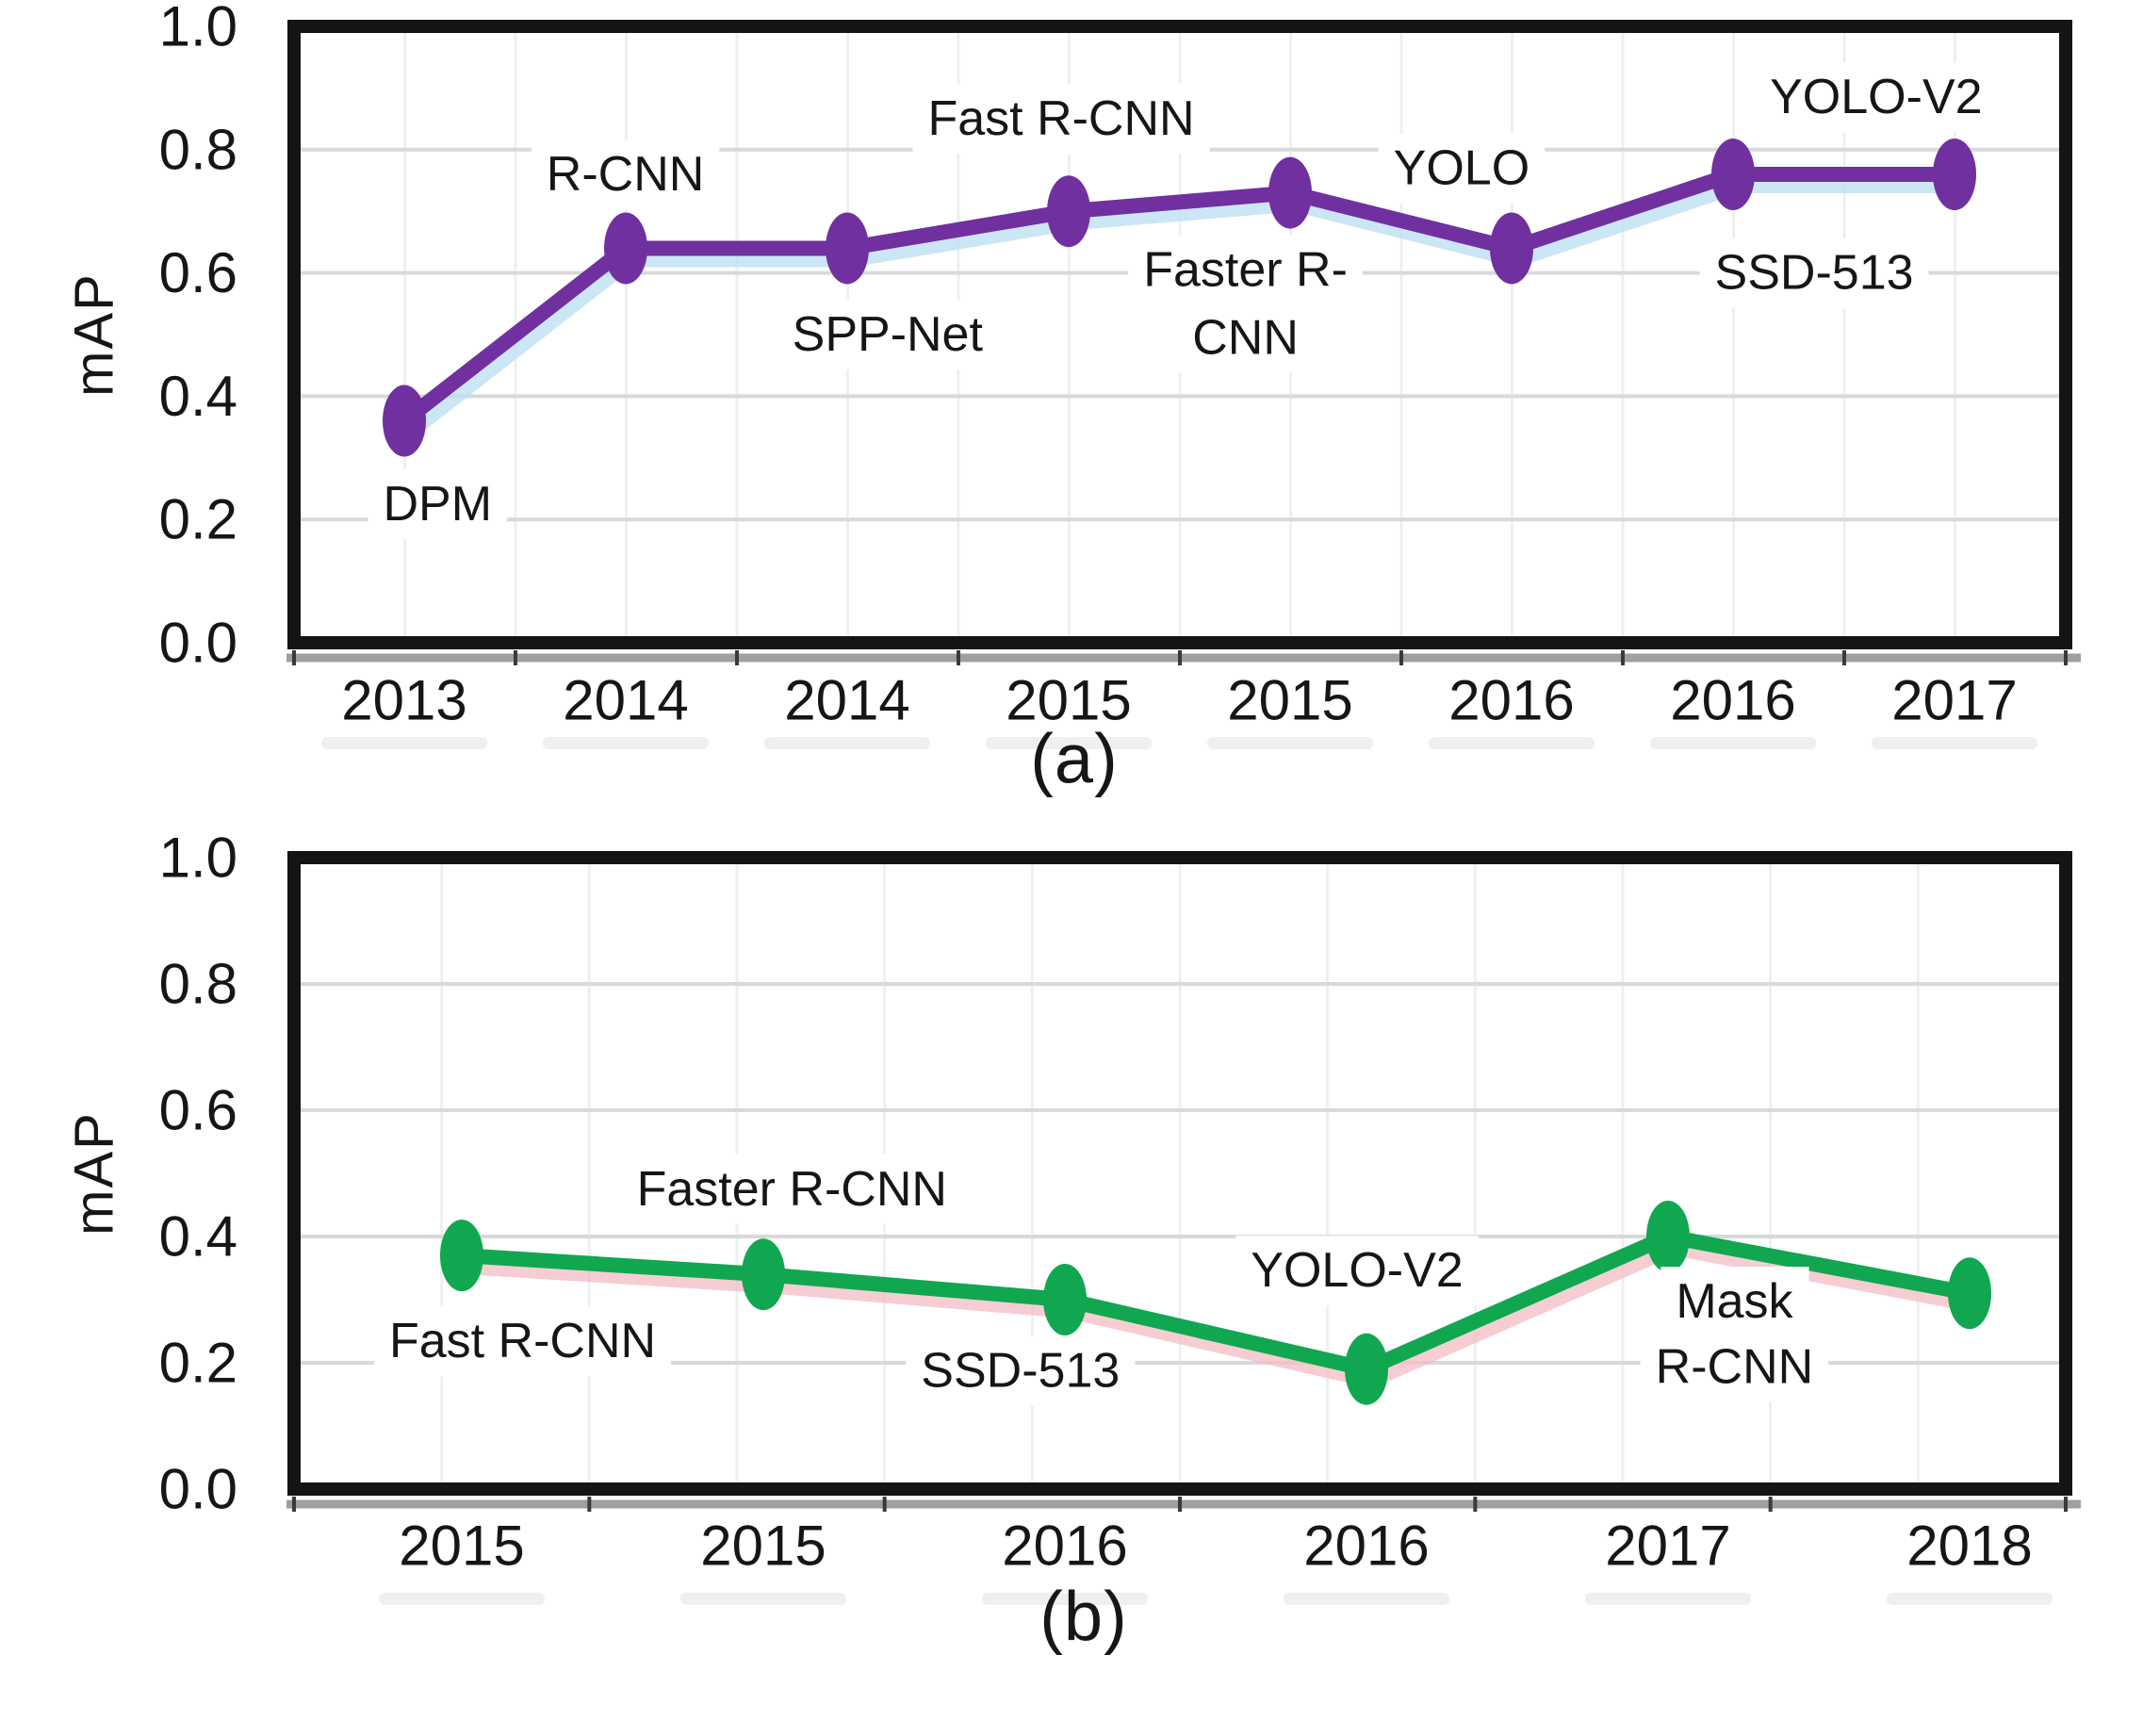 The height and width of the screenshot is (1736, 2143). What do you see at coordinates (847, 248) in the screenshot?
I see `data-point-spp-net` at bounding box center [847, 248].